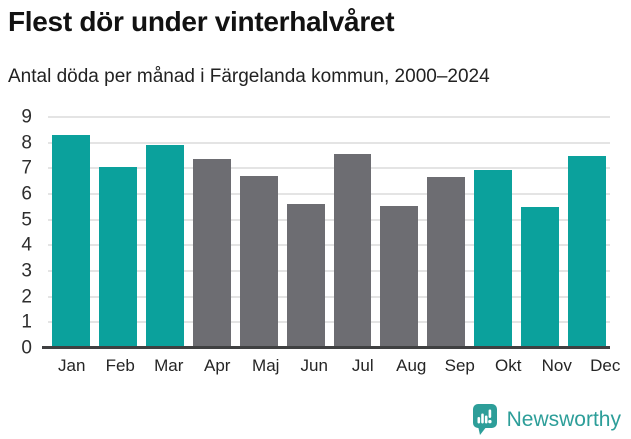  Describe the element at coordinates (540, 277) in the screenshot. I see `bar-nov` at that location.